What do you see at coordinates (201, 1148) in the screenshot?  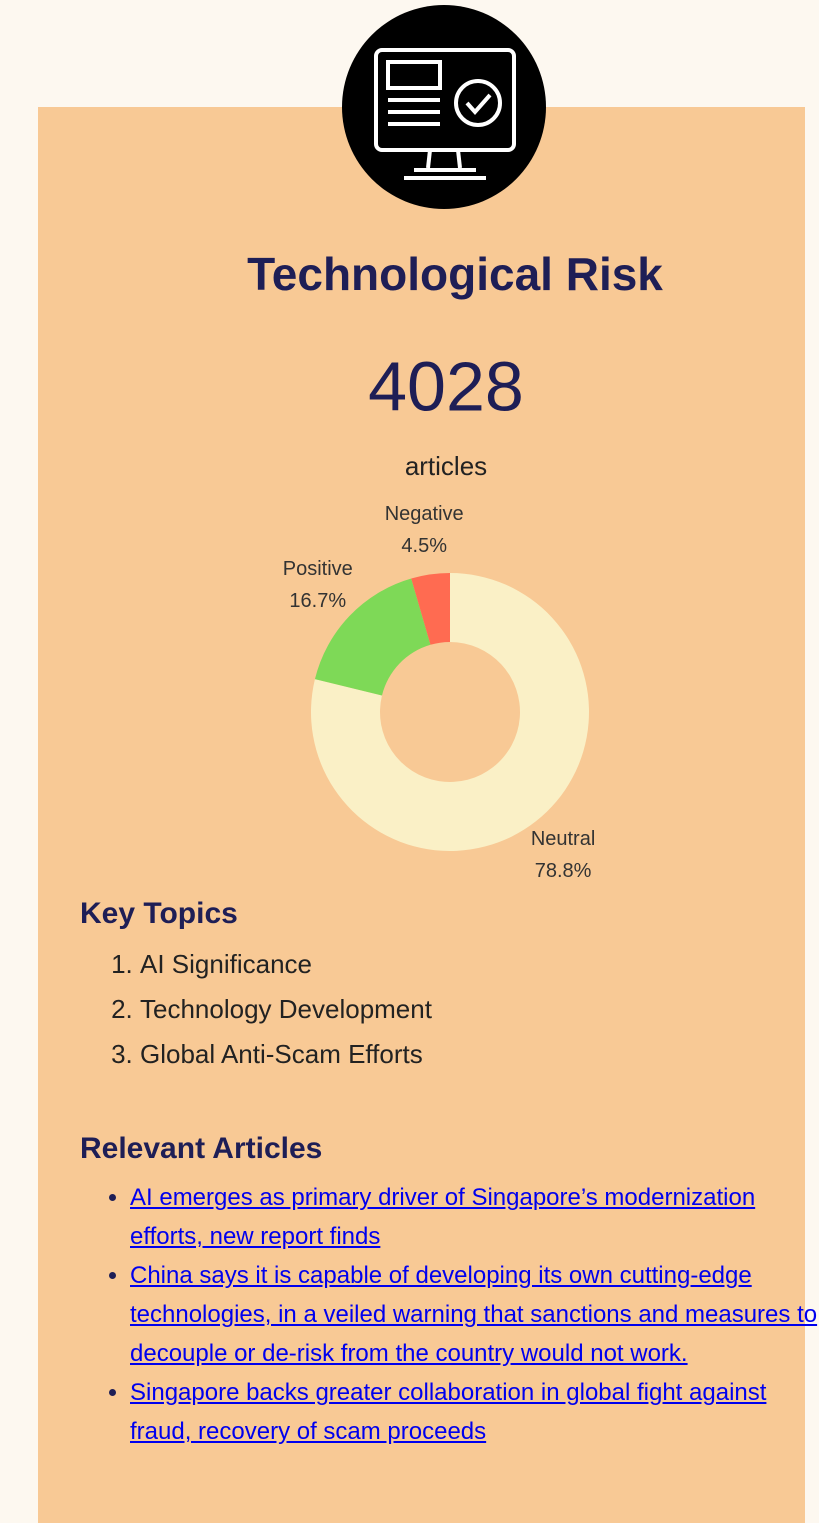 I see `section-title: Relevant Articles` at bounding box center [201, 1148].